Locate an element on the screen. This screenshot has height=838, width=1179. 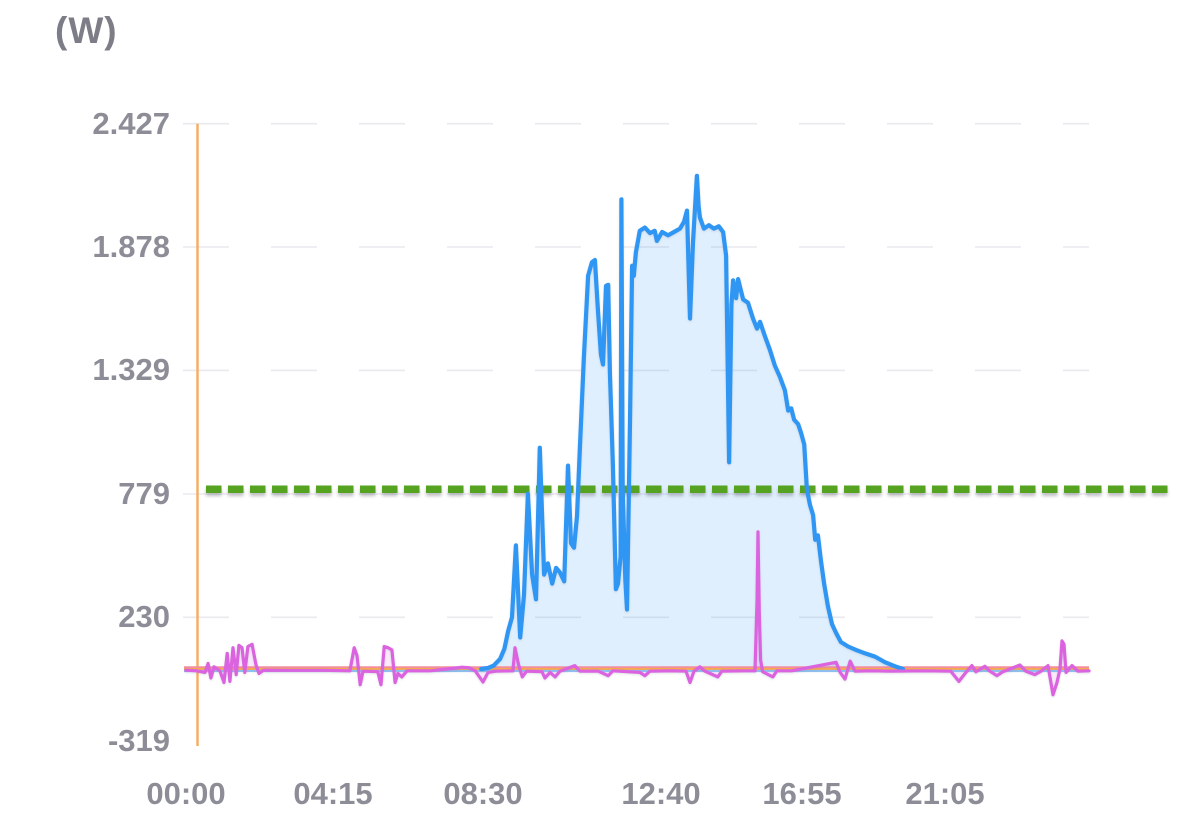
y-axis-tick-label: 1.329 is located at coordinates (131, 369).